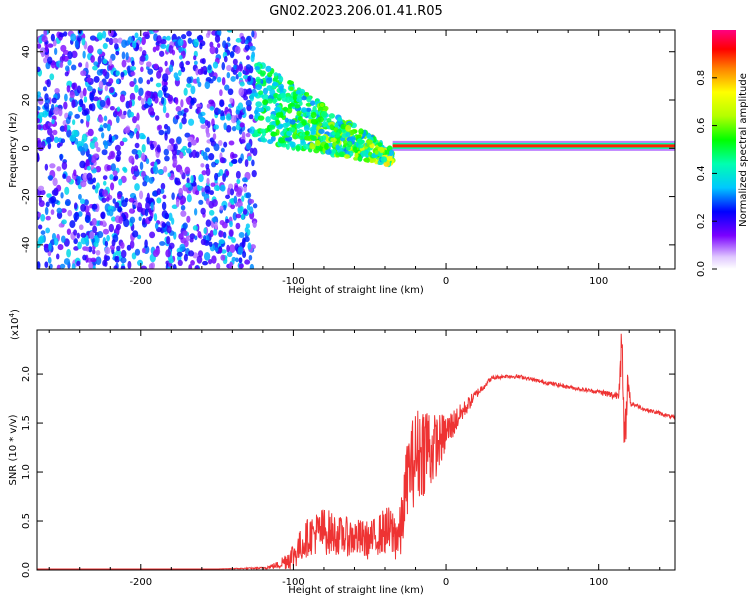 The width and height of the screenshot is (750, 600). Describe the element at coordinates (598, 582) in the screenshot. I see `x-tick-label: 100` at that location.